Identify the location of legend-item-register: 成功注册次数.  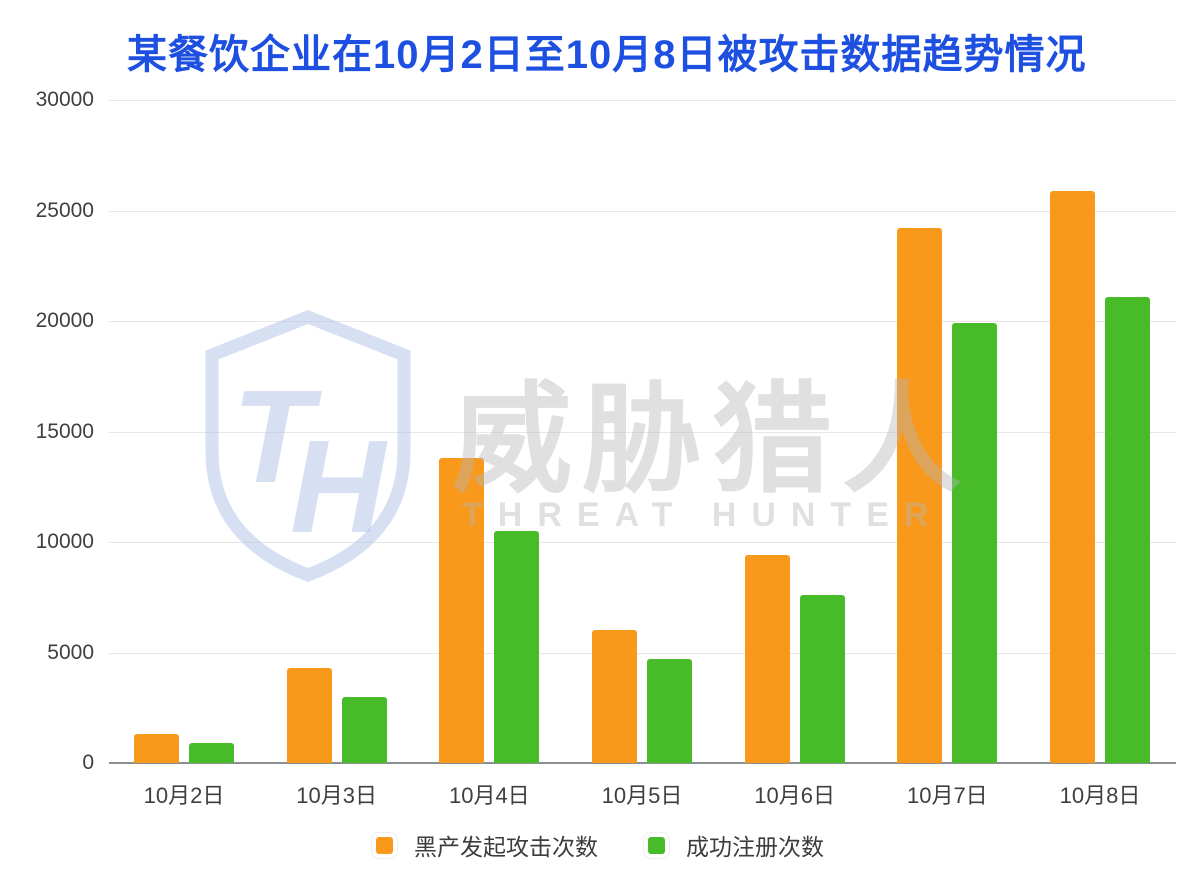
(736, 845).